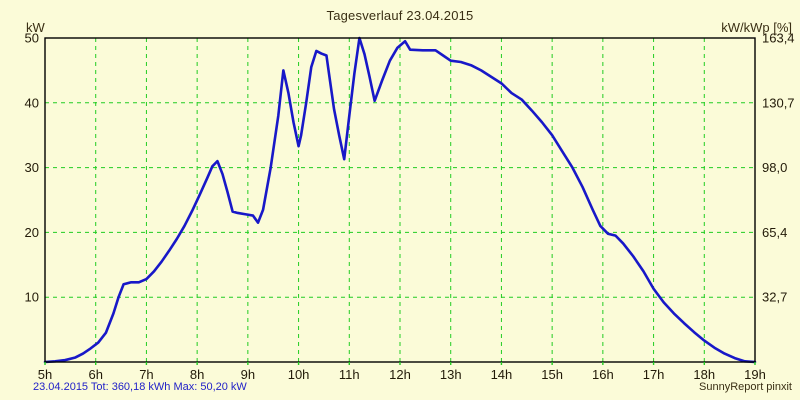  Describe the element at coordinates (45, 374) in the screenshot. I see `x-tick-label: 5h` at that location.